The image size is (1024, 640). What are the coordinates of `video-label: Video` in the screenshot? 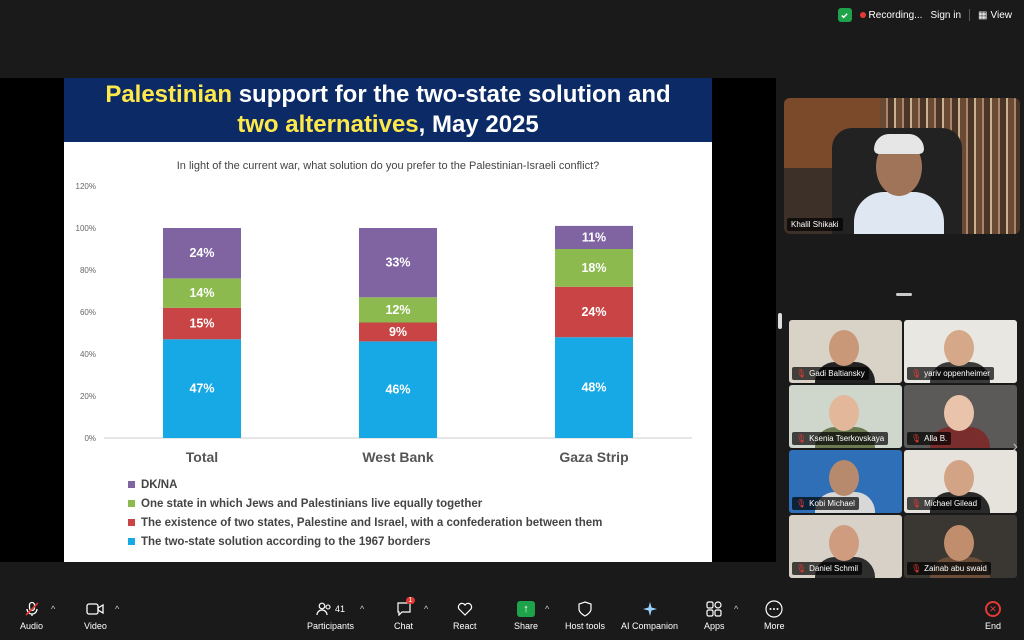 It's located at (95, 626).